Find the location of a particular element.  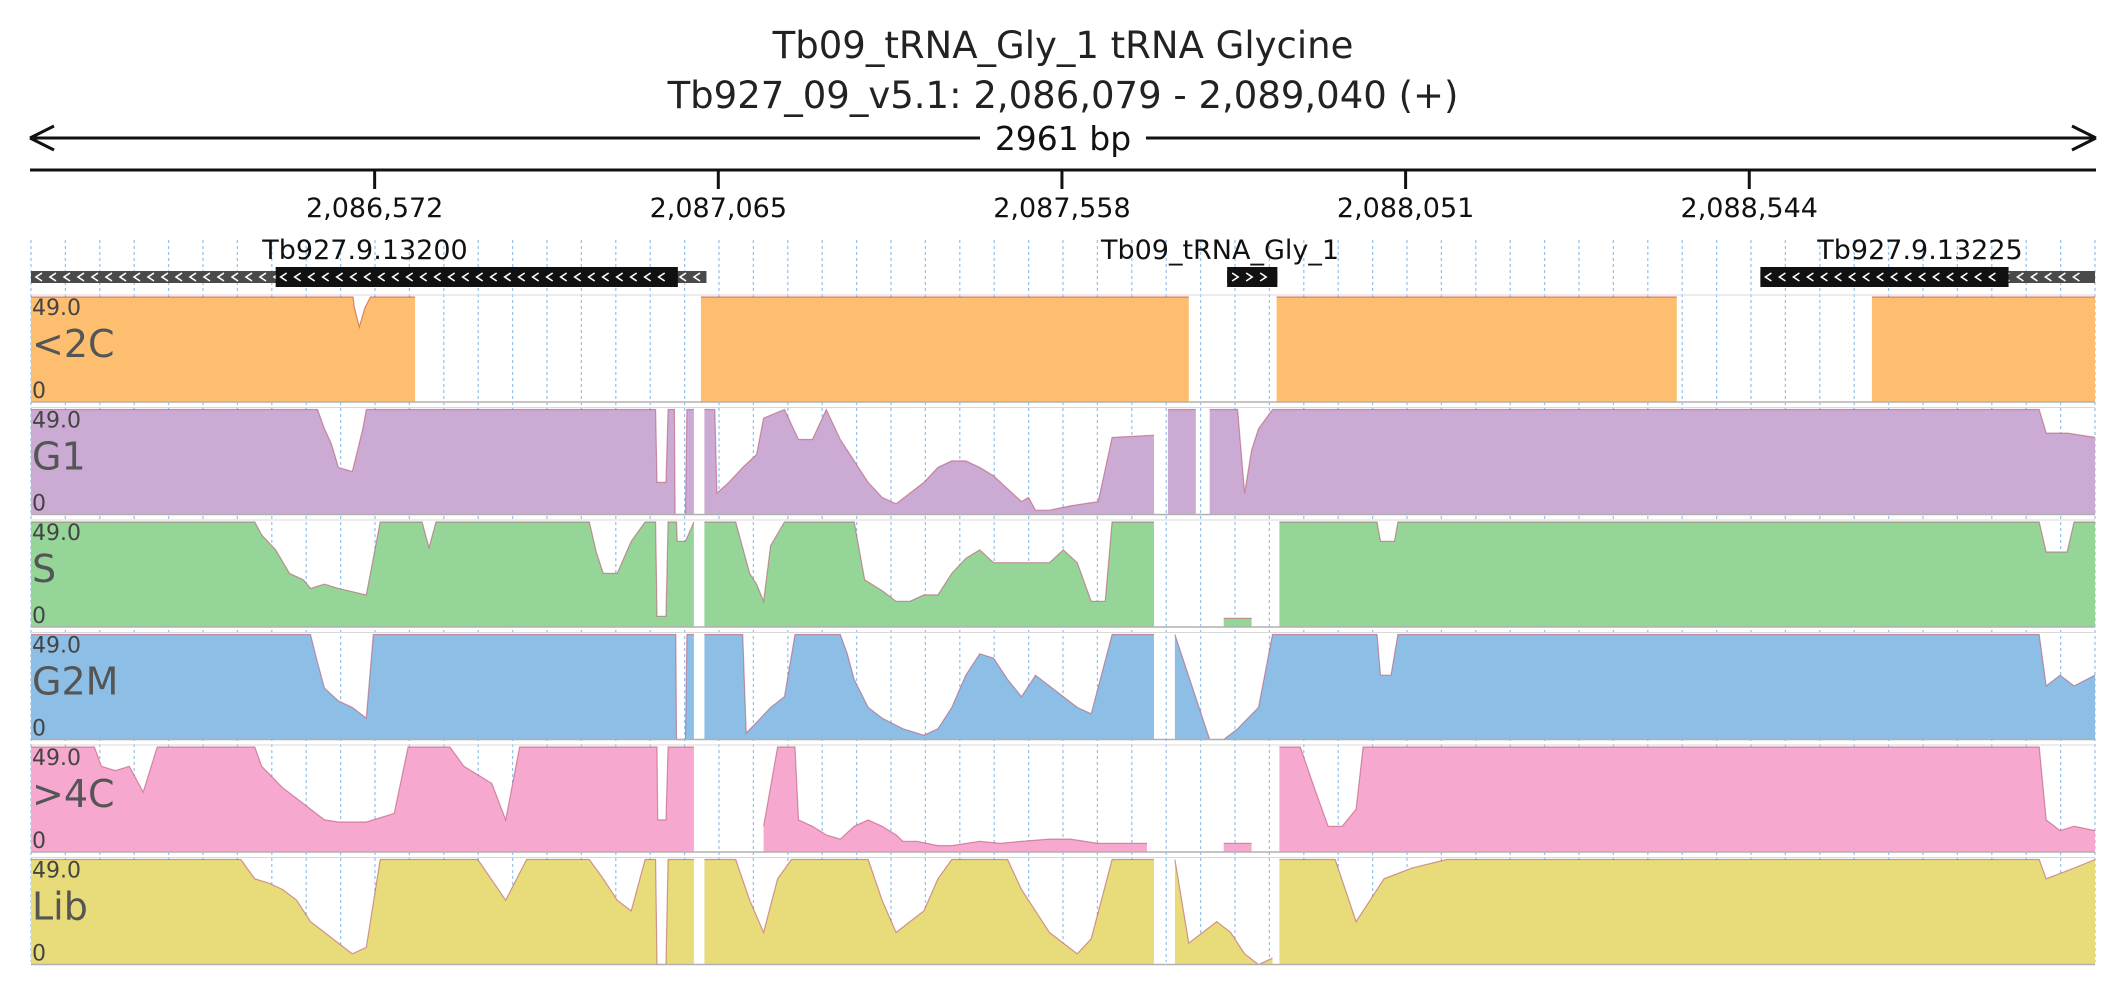

tick-label: 2,088,544 is located at coordinates (1749, 208).